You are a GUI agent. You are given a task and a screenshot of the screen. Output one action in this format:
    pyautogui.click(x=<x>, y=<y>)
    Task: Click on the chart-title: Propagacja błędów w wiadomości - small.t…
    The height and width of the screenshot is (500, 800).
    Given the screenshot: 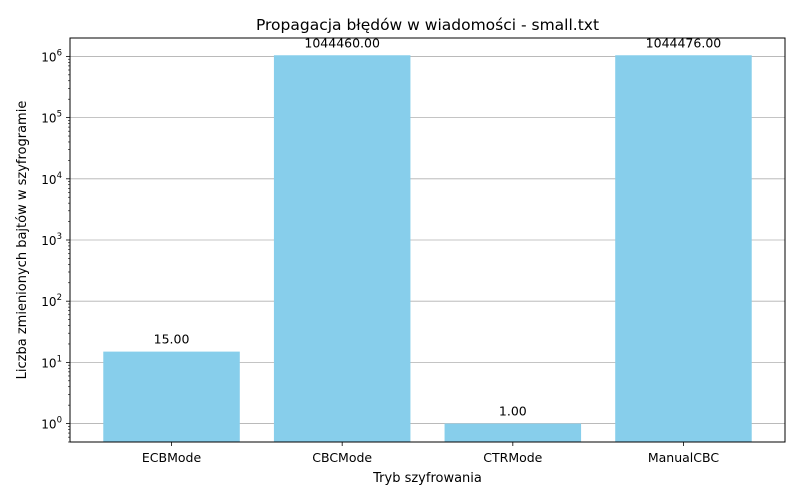 What is the action you would take?
    pyautogui.click(x=427, y=25)
    